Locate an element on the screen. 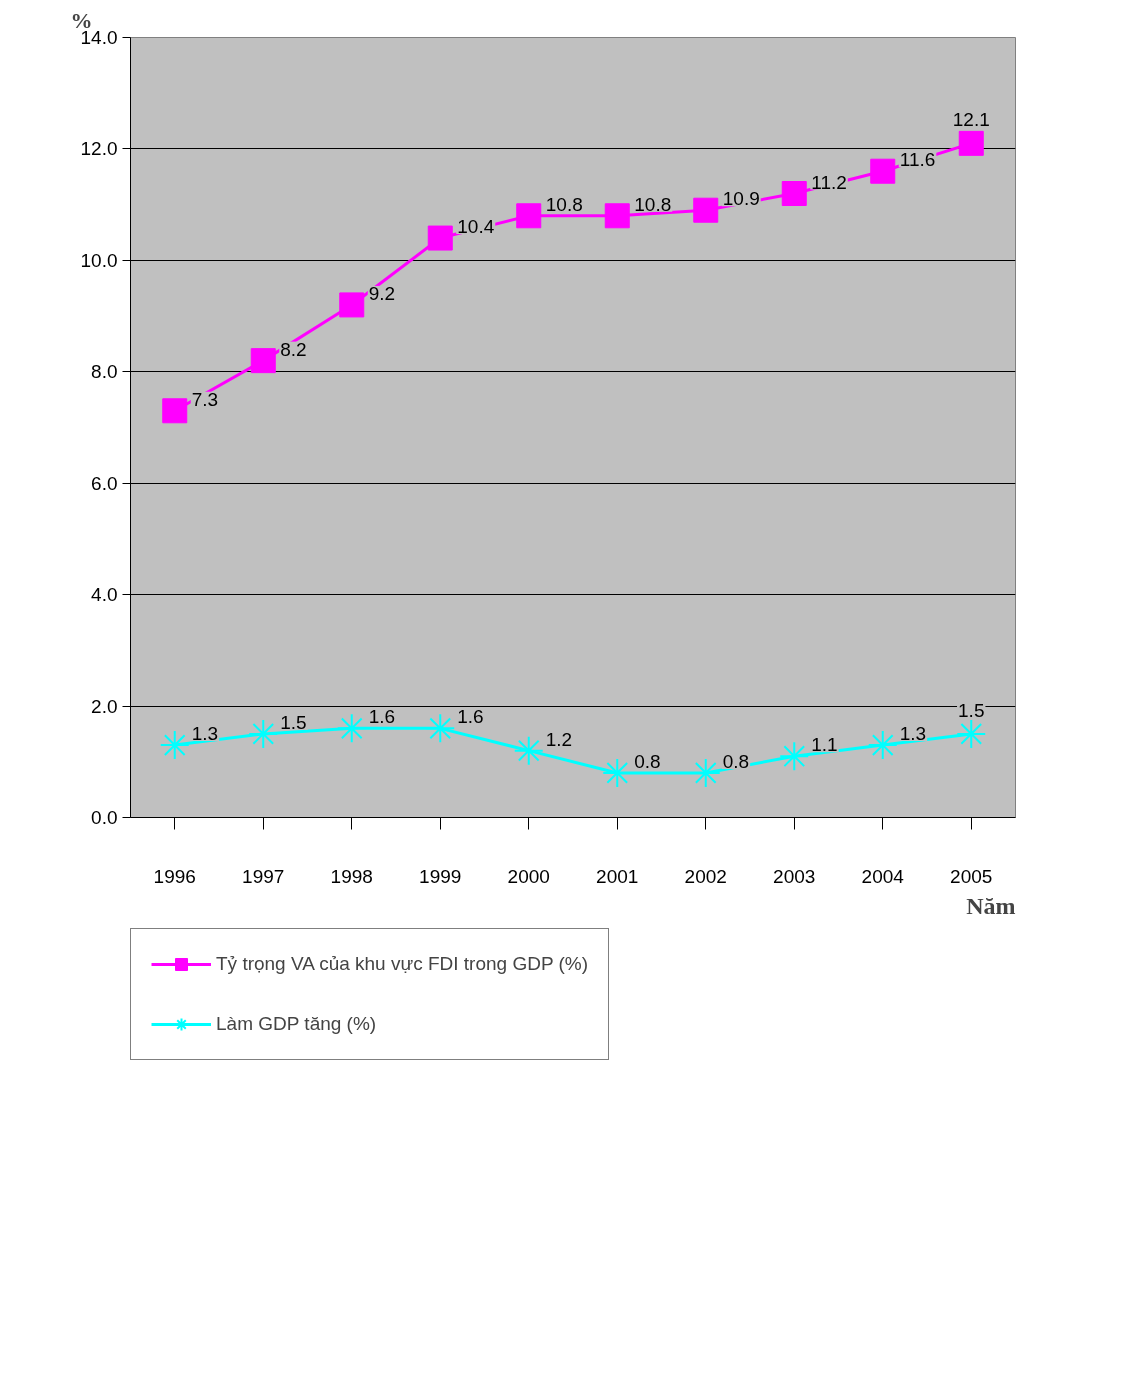 This screenshot has height=1385, width=1131. x-tick-label: 2001 is located at coordinates (617, 876).